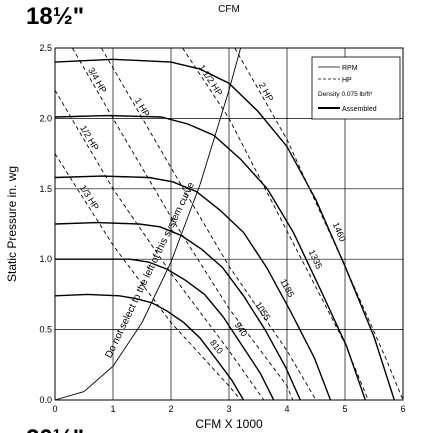 The image size is (421, 433). I want to click on x-tick-label: 0, so click(54, 409).